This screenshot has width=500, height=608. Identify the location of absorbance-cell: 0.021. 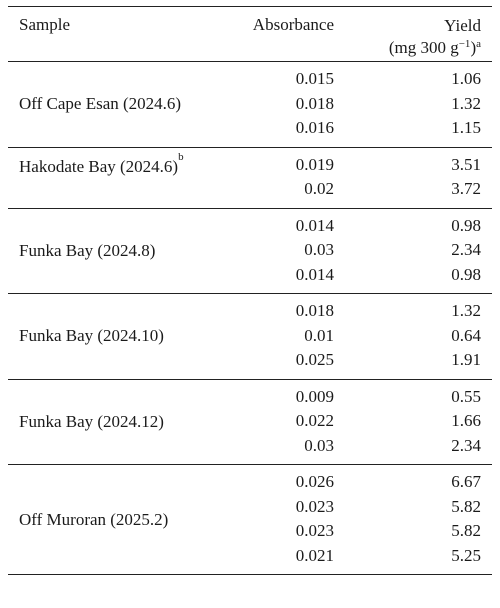
(314, 555).